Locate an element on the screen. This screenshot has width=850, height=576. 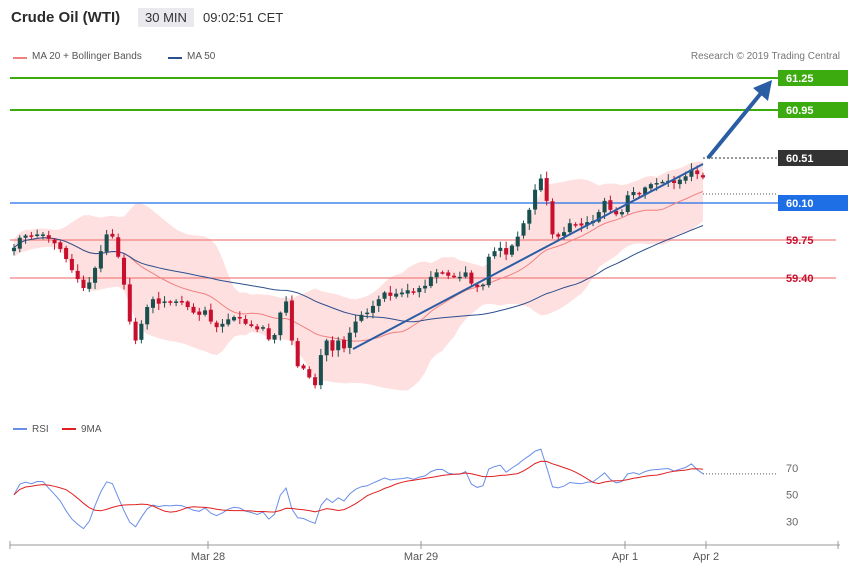
target-level-60-95-badge is located at coordinates (813, 110).